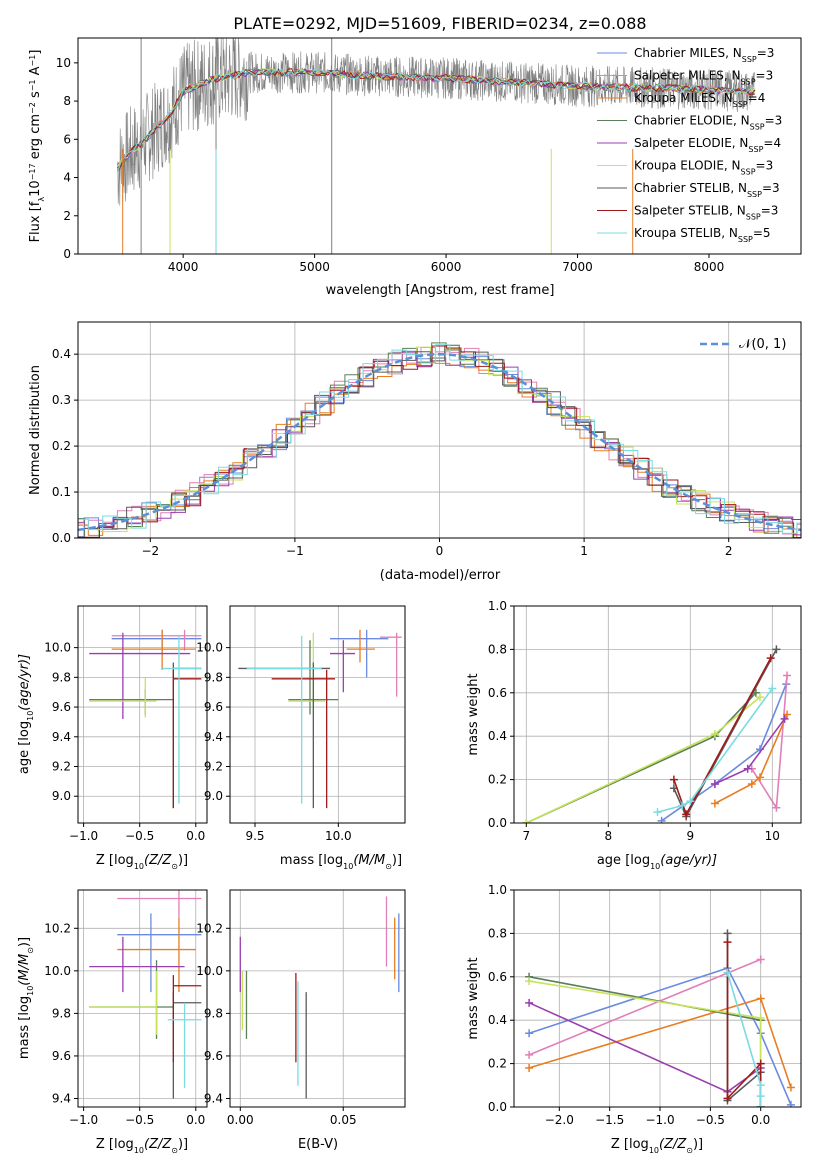 This screenshot has width=819, height=1170. Describe the element at coordinates (435, 119) in the screenshot. I see `spectrum-model-line` at that location.